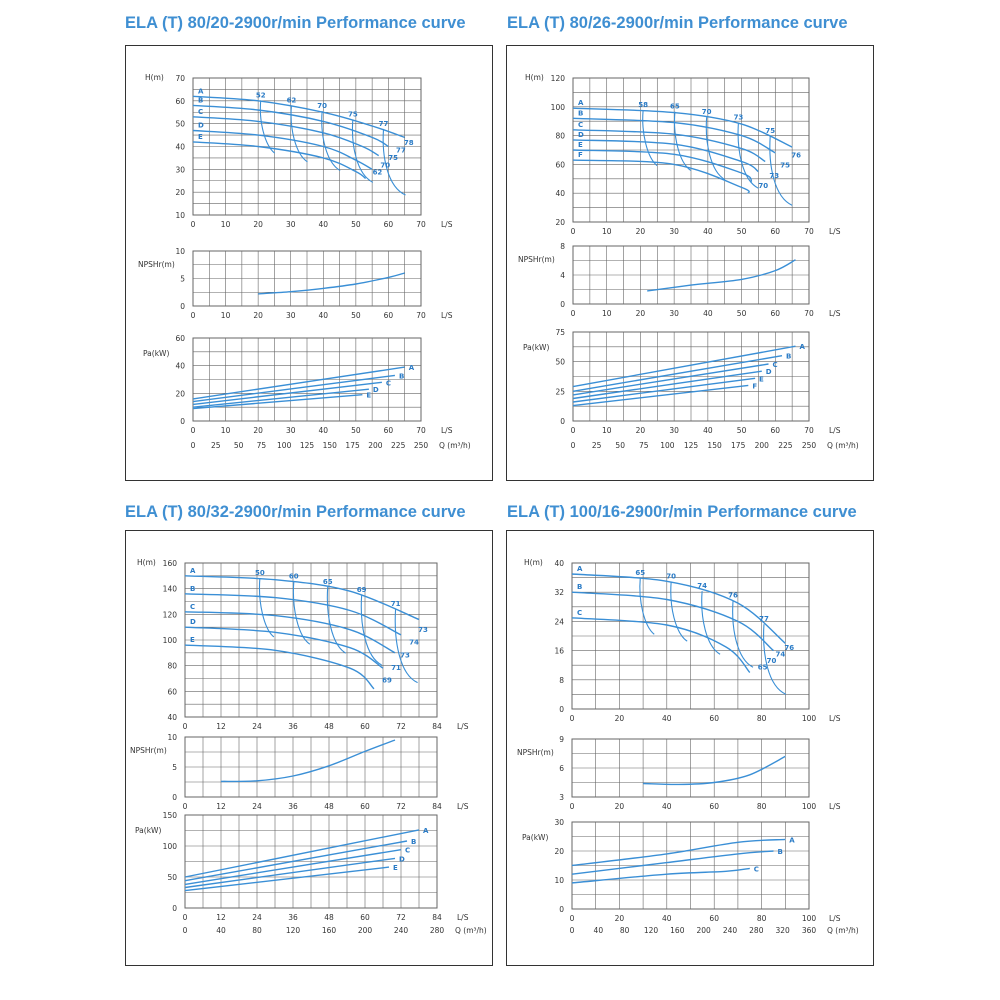 This screenshot has height=1000, width=1000. Describe the element at coordinates (421, 445) in the screenshot. I see `panel1-q-tick-label: 250` at that location.